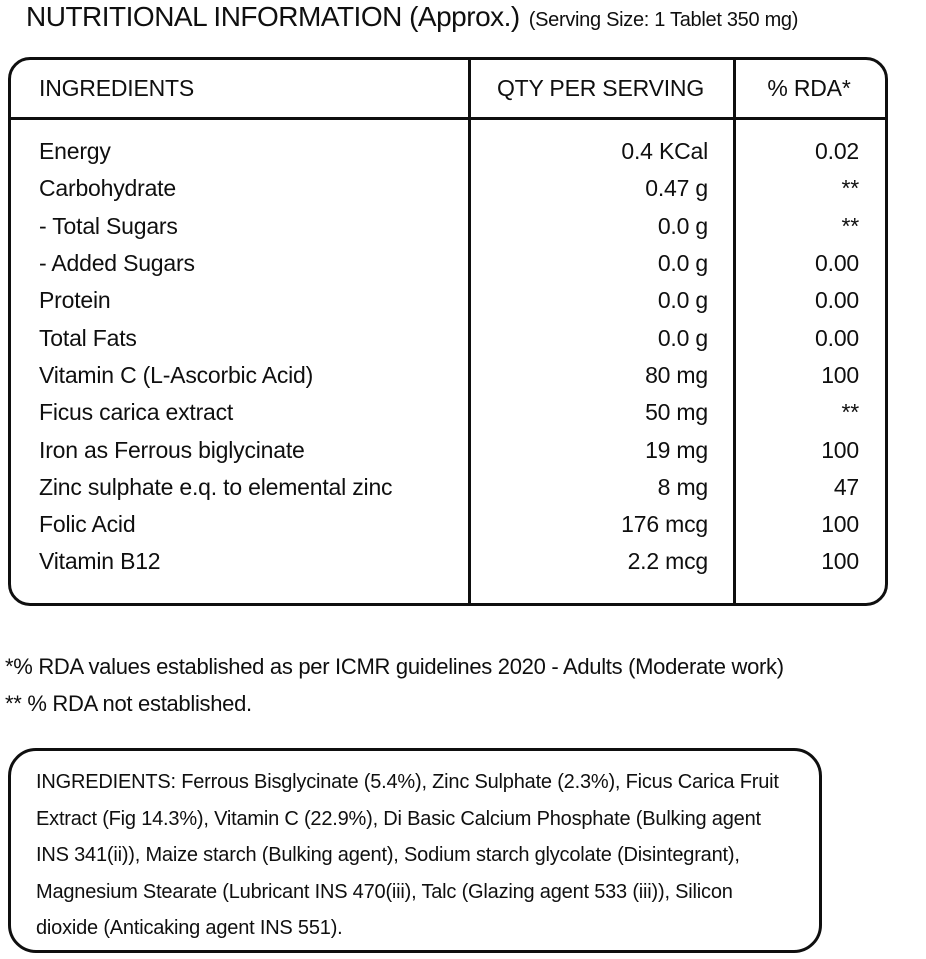  I want to click on cell-ingredient: - Total Sugars, so click(108, 225).